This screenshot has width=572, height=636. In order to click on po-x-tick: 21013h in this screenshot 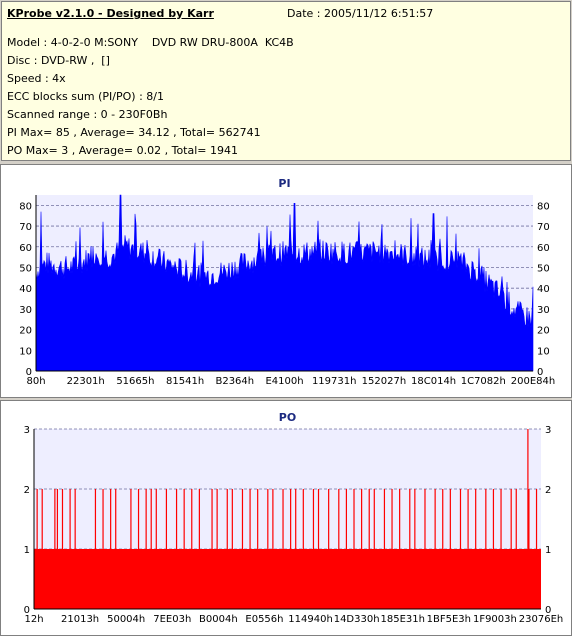, I will do `click(80, 619)`.